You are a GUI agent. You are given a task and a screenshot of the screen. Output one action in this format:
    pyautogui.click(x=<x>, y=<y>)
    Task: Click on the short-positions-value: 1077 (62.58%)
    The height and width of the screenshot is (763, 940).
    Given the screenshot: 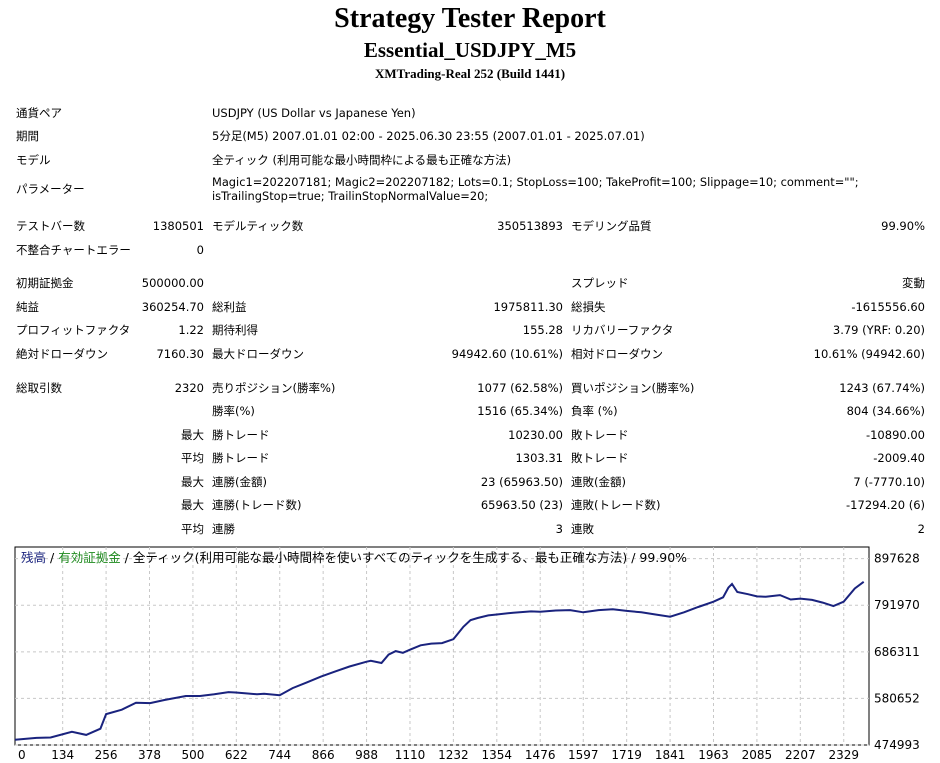 What is the action you would take?
    pyautogui.click(x=520, y=388)
    